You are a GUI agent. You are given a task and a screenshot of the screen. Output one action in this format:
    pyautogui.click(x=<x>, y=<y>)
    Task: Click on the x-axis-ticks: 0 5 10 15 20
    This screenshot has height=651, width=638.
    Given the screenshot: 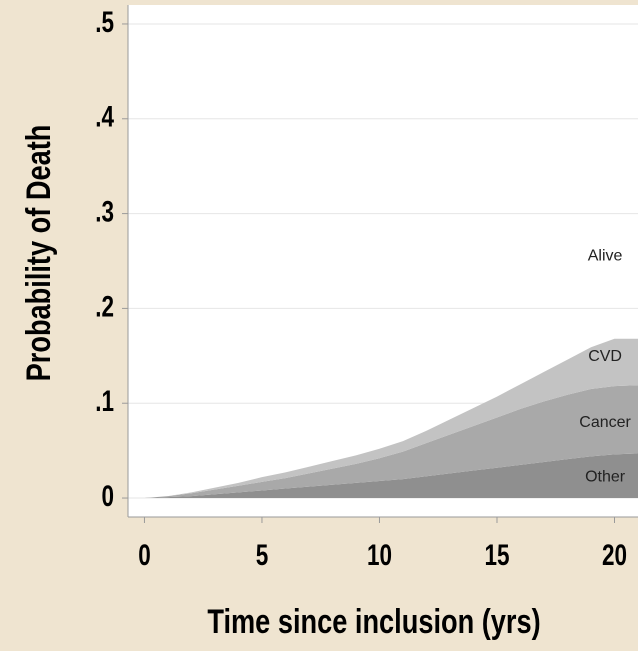 What is the action you would take?
    pyautogui.click(x=382, y=544)
    